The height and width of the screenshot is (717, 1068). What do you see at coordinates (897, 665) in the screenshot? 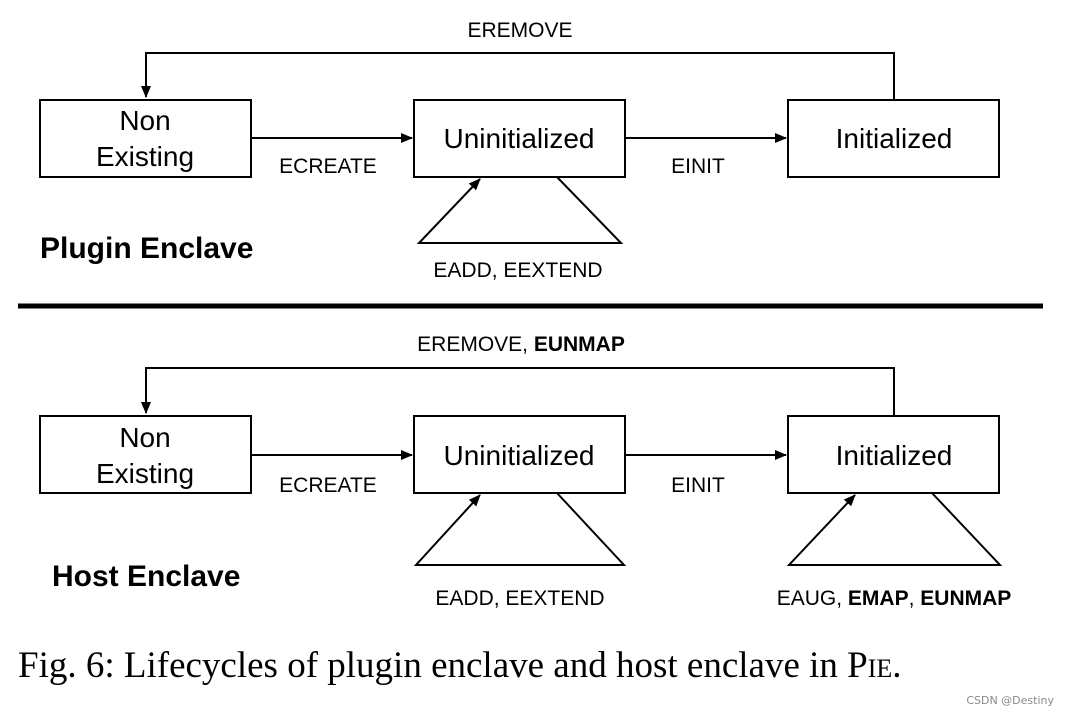
I see `caption-suffix: .` at bounding box center [897, 665].